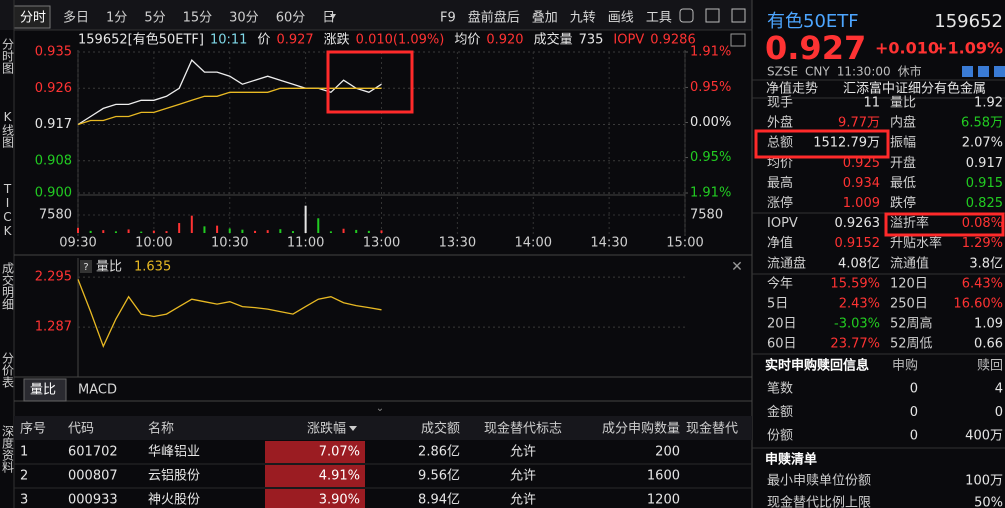 This screenshot has width=1005, height=508. I want to click on close-icon: ✕, so click(737, 267).